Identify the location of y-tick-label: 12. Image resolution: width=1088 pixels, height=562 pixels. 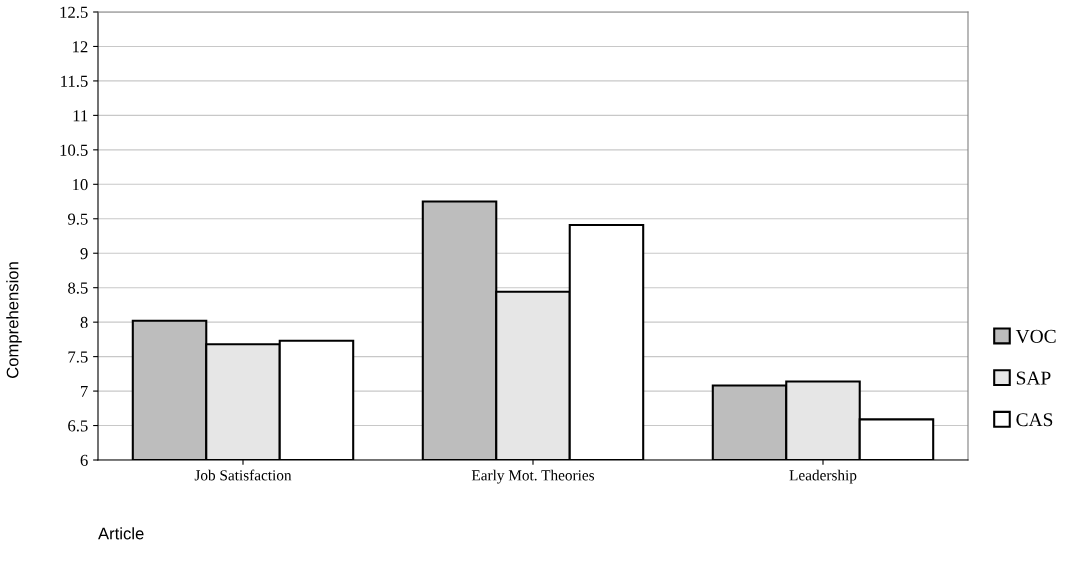
(80, 47).